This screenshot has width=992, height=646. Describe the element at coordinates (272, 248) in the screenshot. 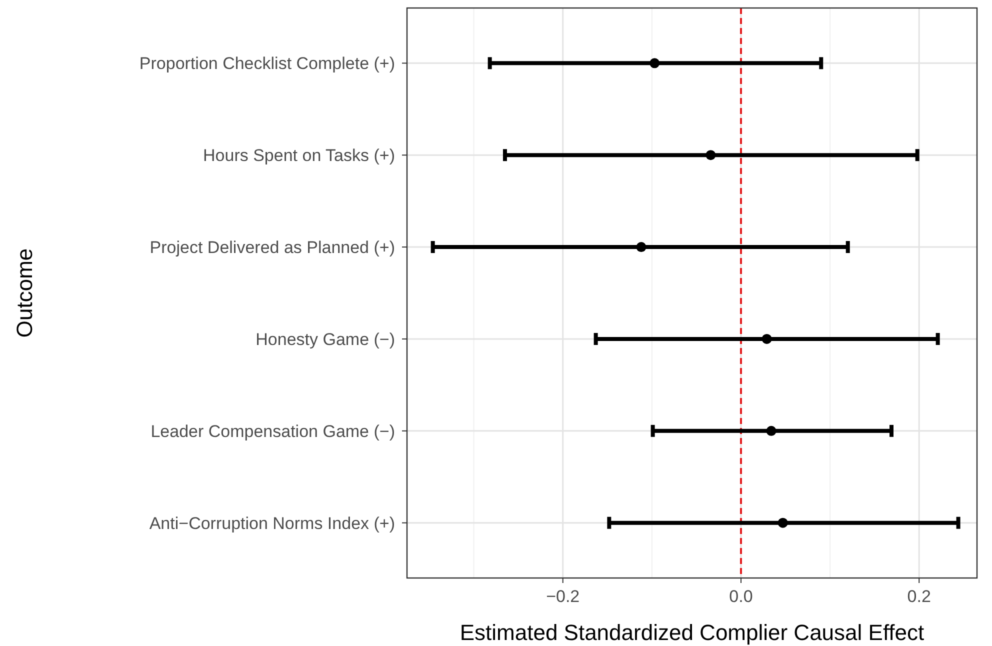

I see `y-tick-label: Project Delivered as Planned (+)` at that location.